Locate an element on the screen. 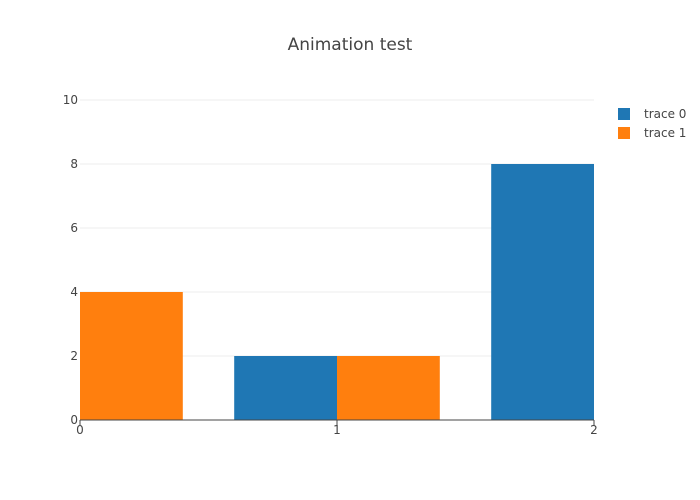  y-tick-label: 2 is located at coordinates (74, 356).